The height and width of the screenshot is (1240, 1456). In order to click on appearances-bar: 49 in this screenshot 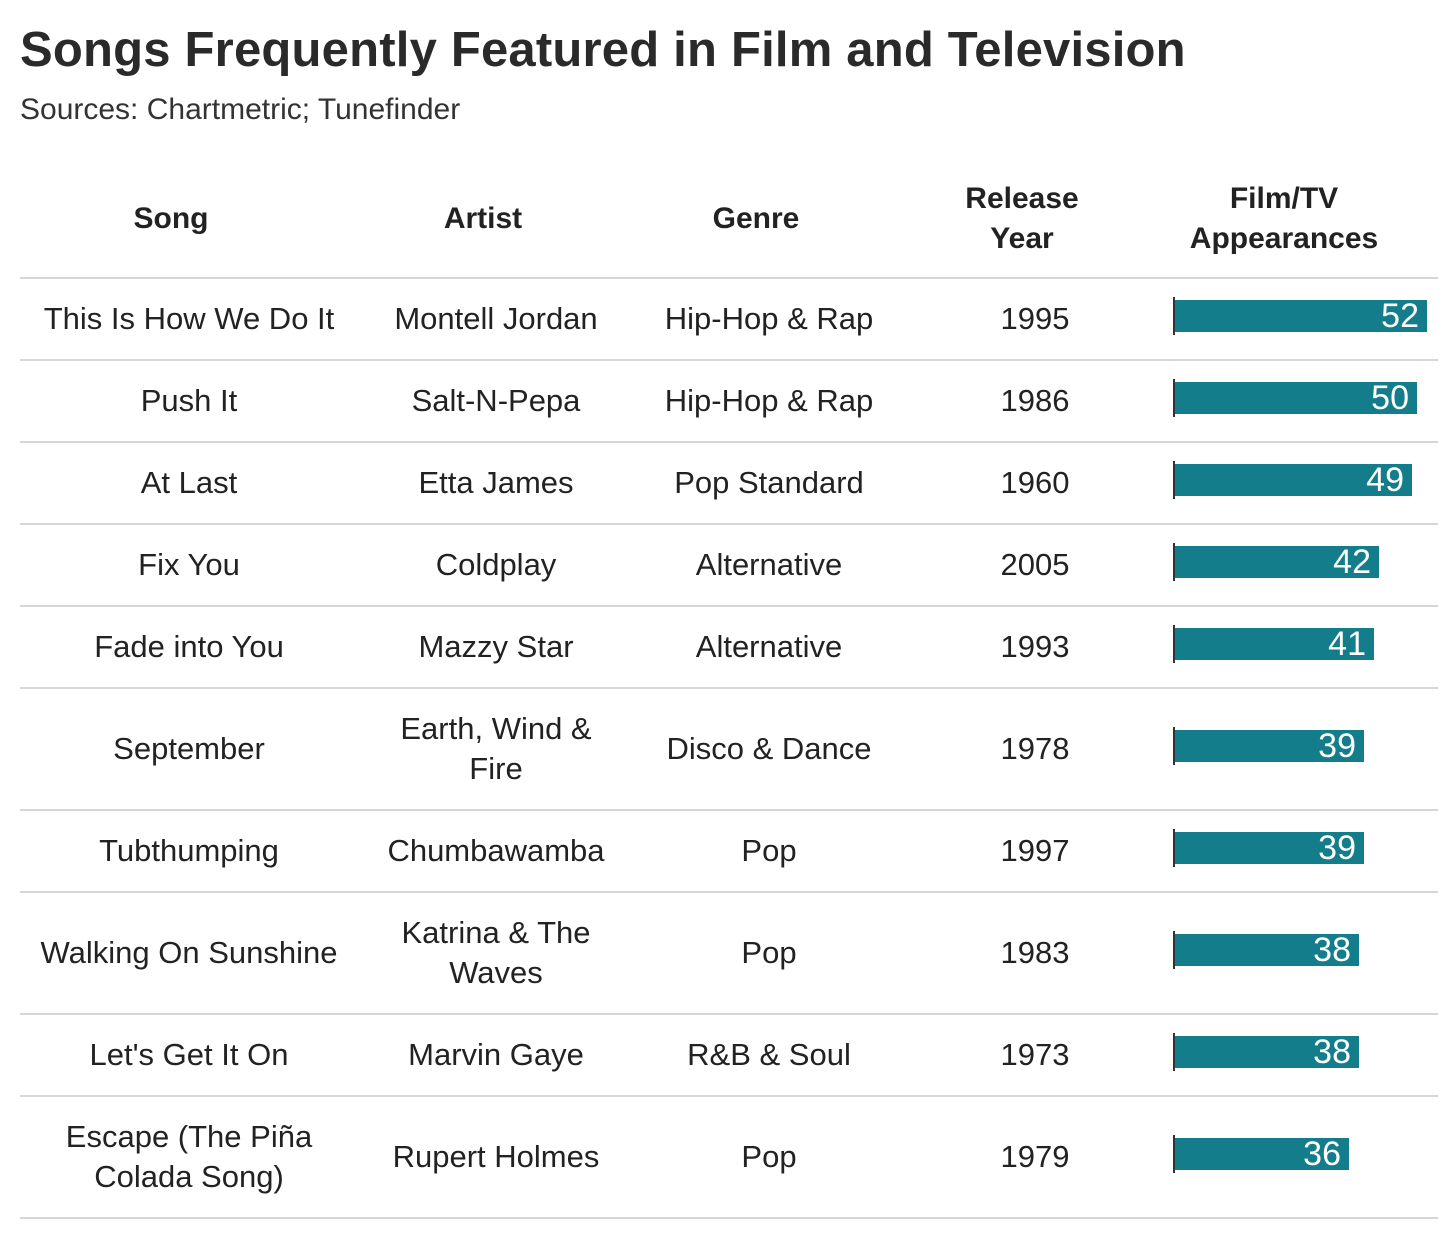, I will do `click(1293, 480)`.